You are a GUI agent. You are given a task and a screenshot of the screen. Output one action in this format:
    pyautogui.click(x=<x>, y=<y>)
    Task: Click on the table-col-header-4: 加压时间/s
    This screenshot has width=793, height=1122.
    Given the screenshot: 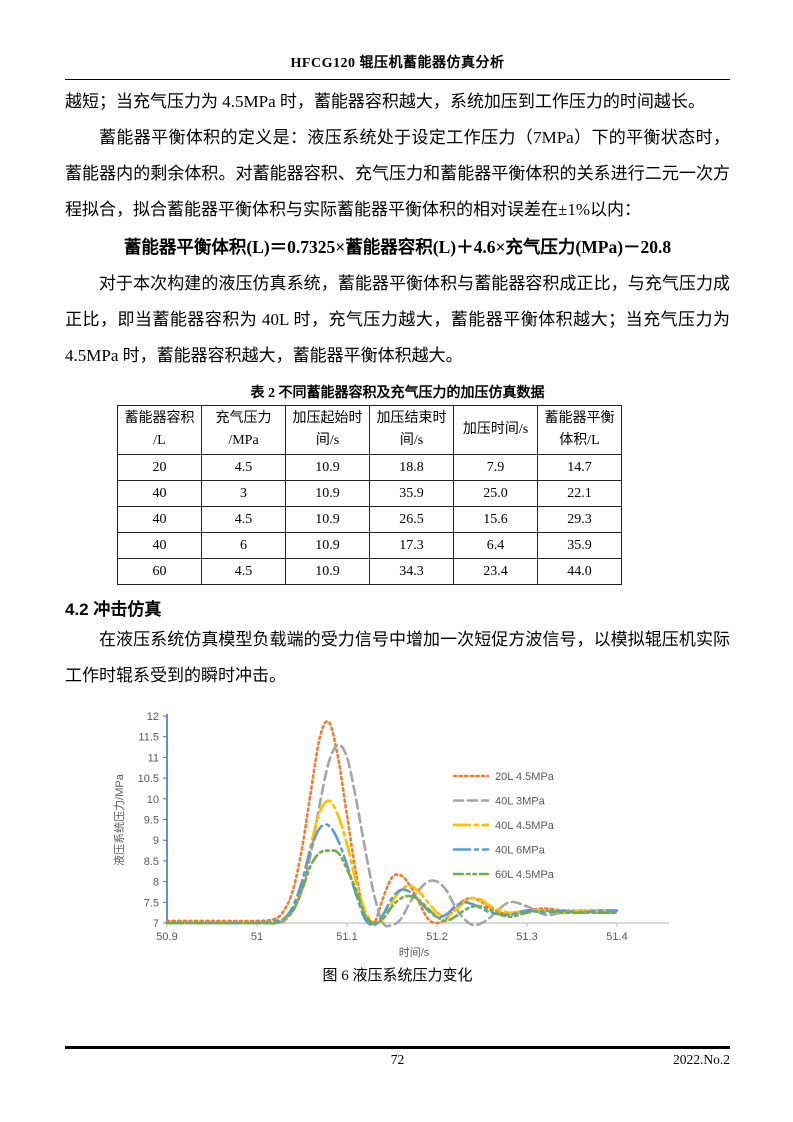 What is the action you would take?
    pyautogui.click(x=495, y=430)
    